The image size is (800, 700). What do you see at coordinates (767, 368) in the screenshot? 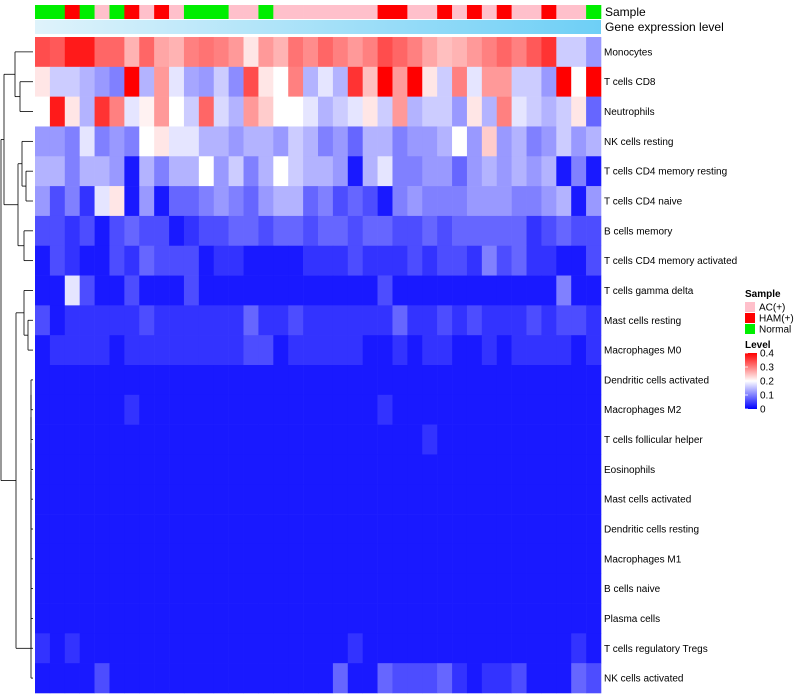
I see `legend-tick-label: 0.3` at bounding box center [767, 368].